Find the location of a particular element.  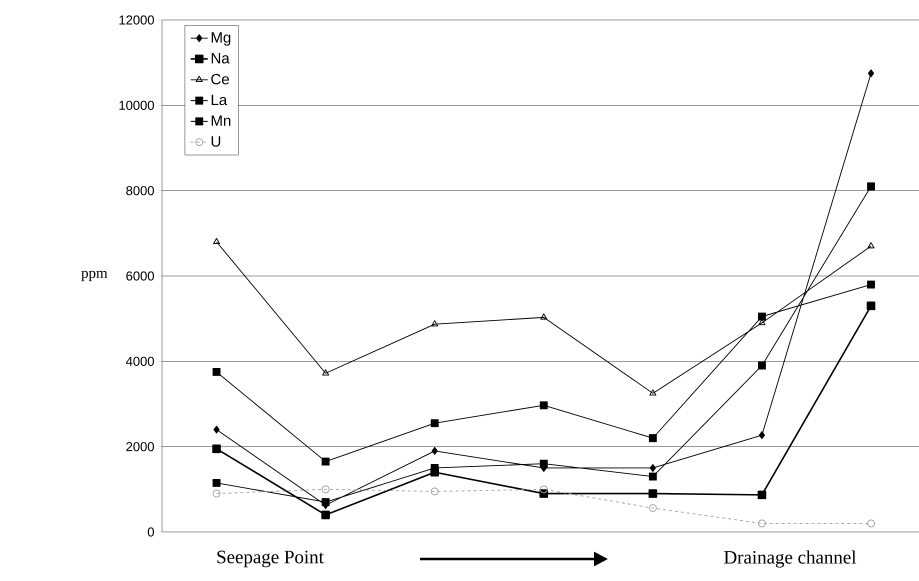

y-tick-label: 4000 is located at coordinates (140, 361).